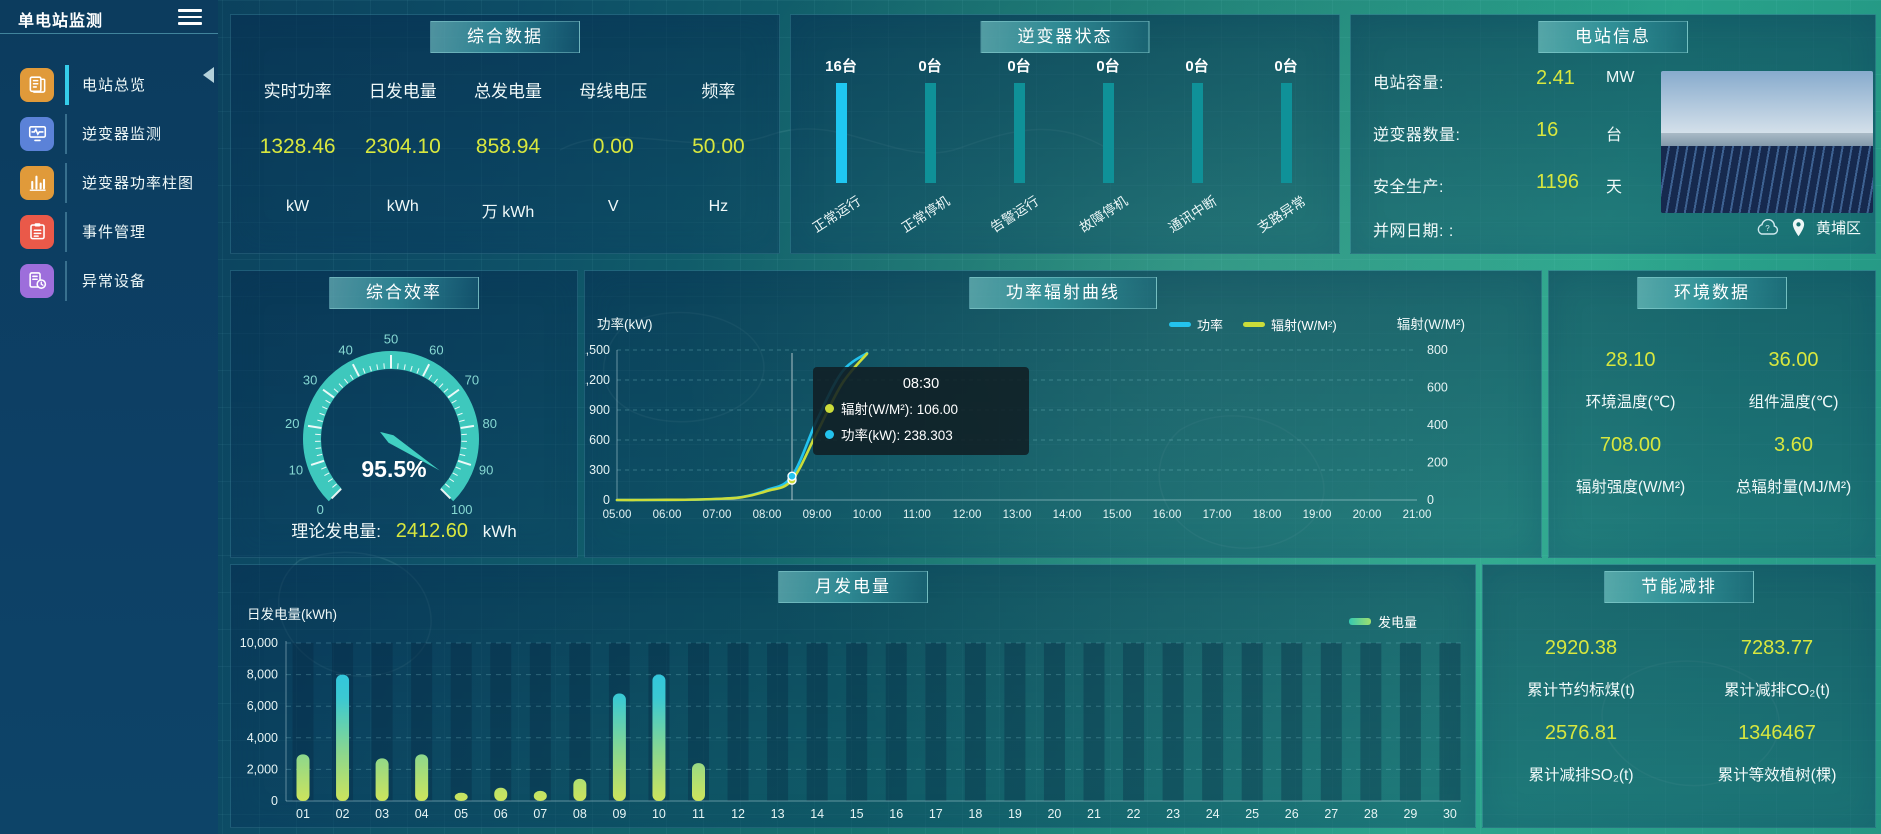  Describe the element at coordinates (1292, 814) in the screenshot. I see `svg-text: 26` at that location.